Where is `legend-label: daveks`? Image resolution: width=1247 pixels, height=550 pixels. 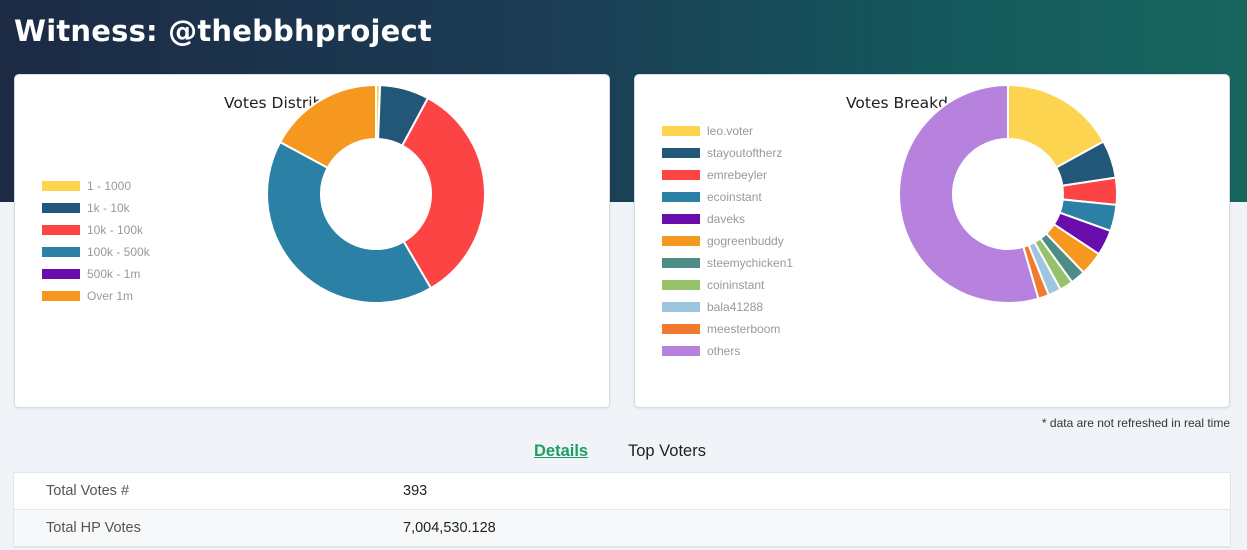
legend-label: daveks is located at coordinates (726, 219).